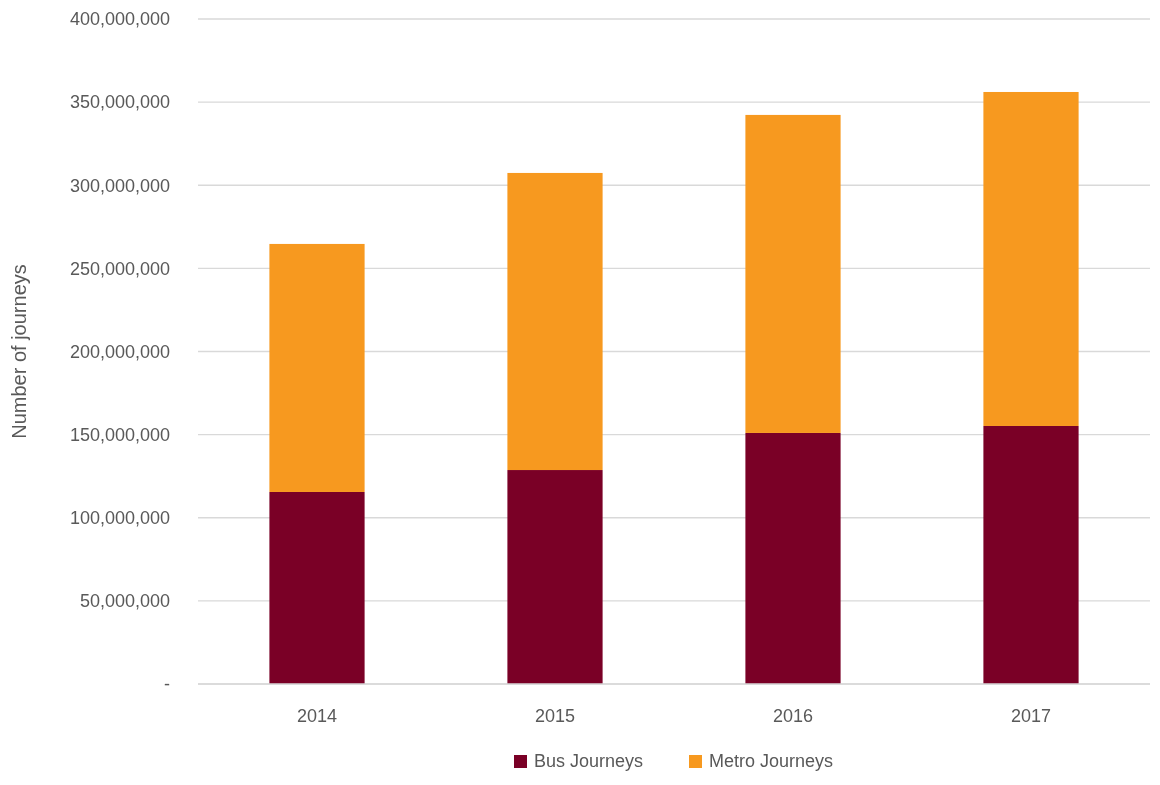 The width and height of the screenshot is (1160, 785). I want to click on y-tick-label: -, so click(167, 684).